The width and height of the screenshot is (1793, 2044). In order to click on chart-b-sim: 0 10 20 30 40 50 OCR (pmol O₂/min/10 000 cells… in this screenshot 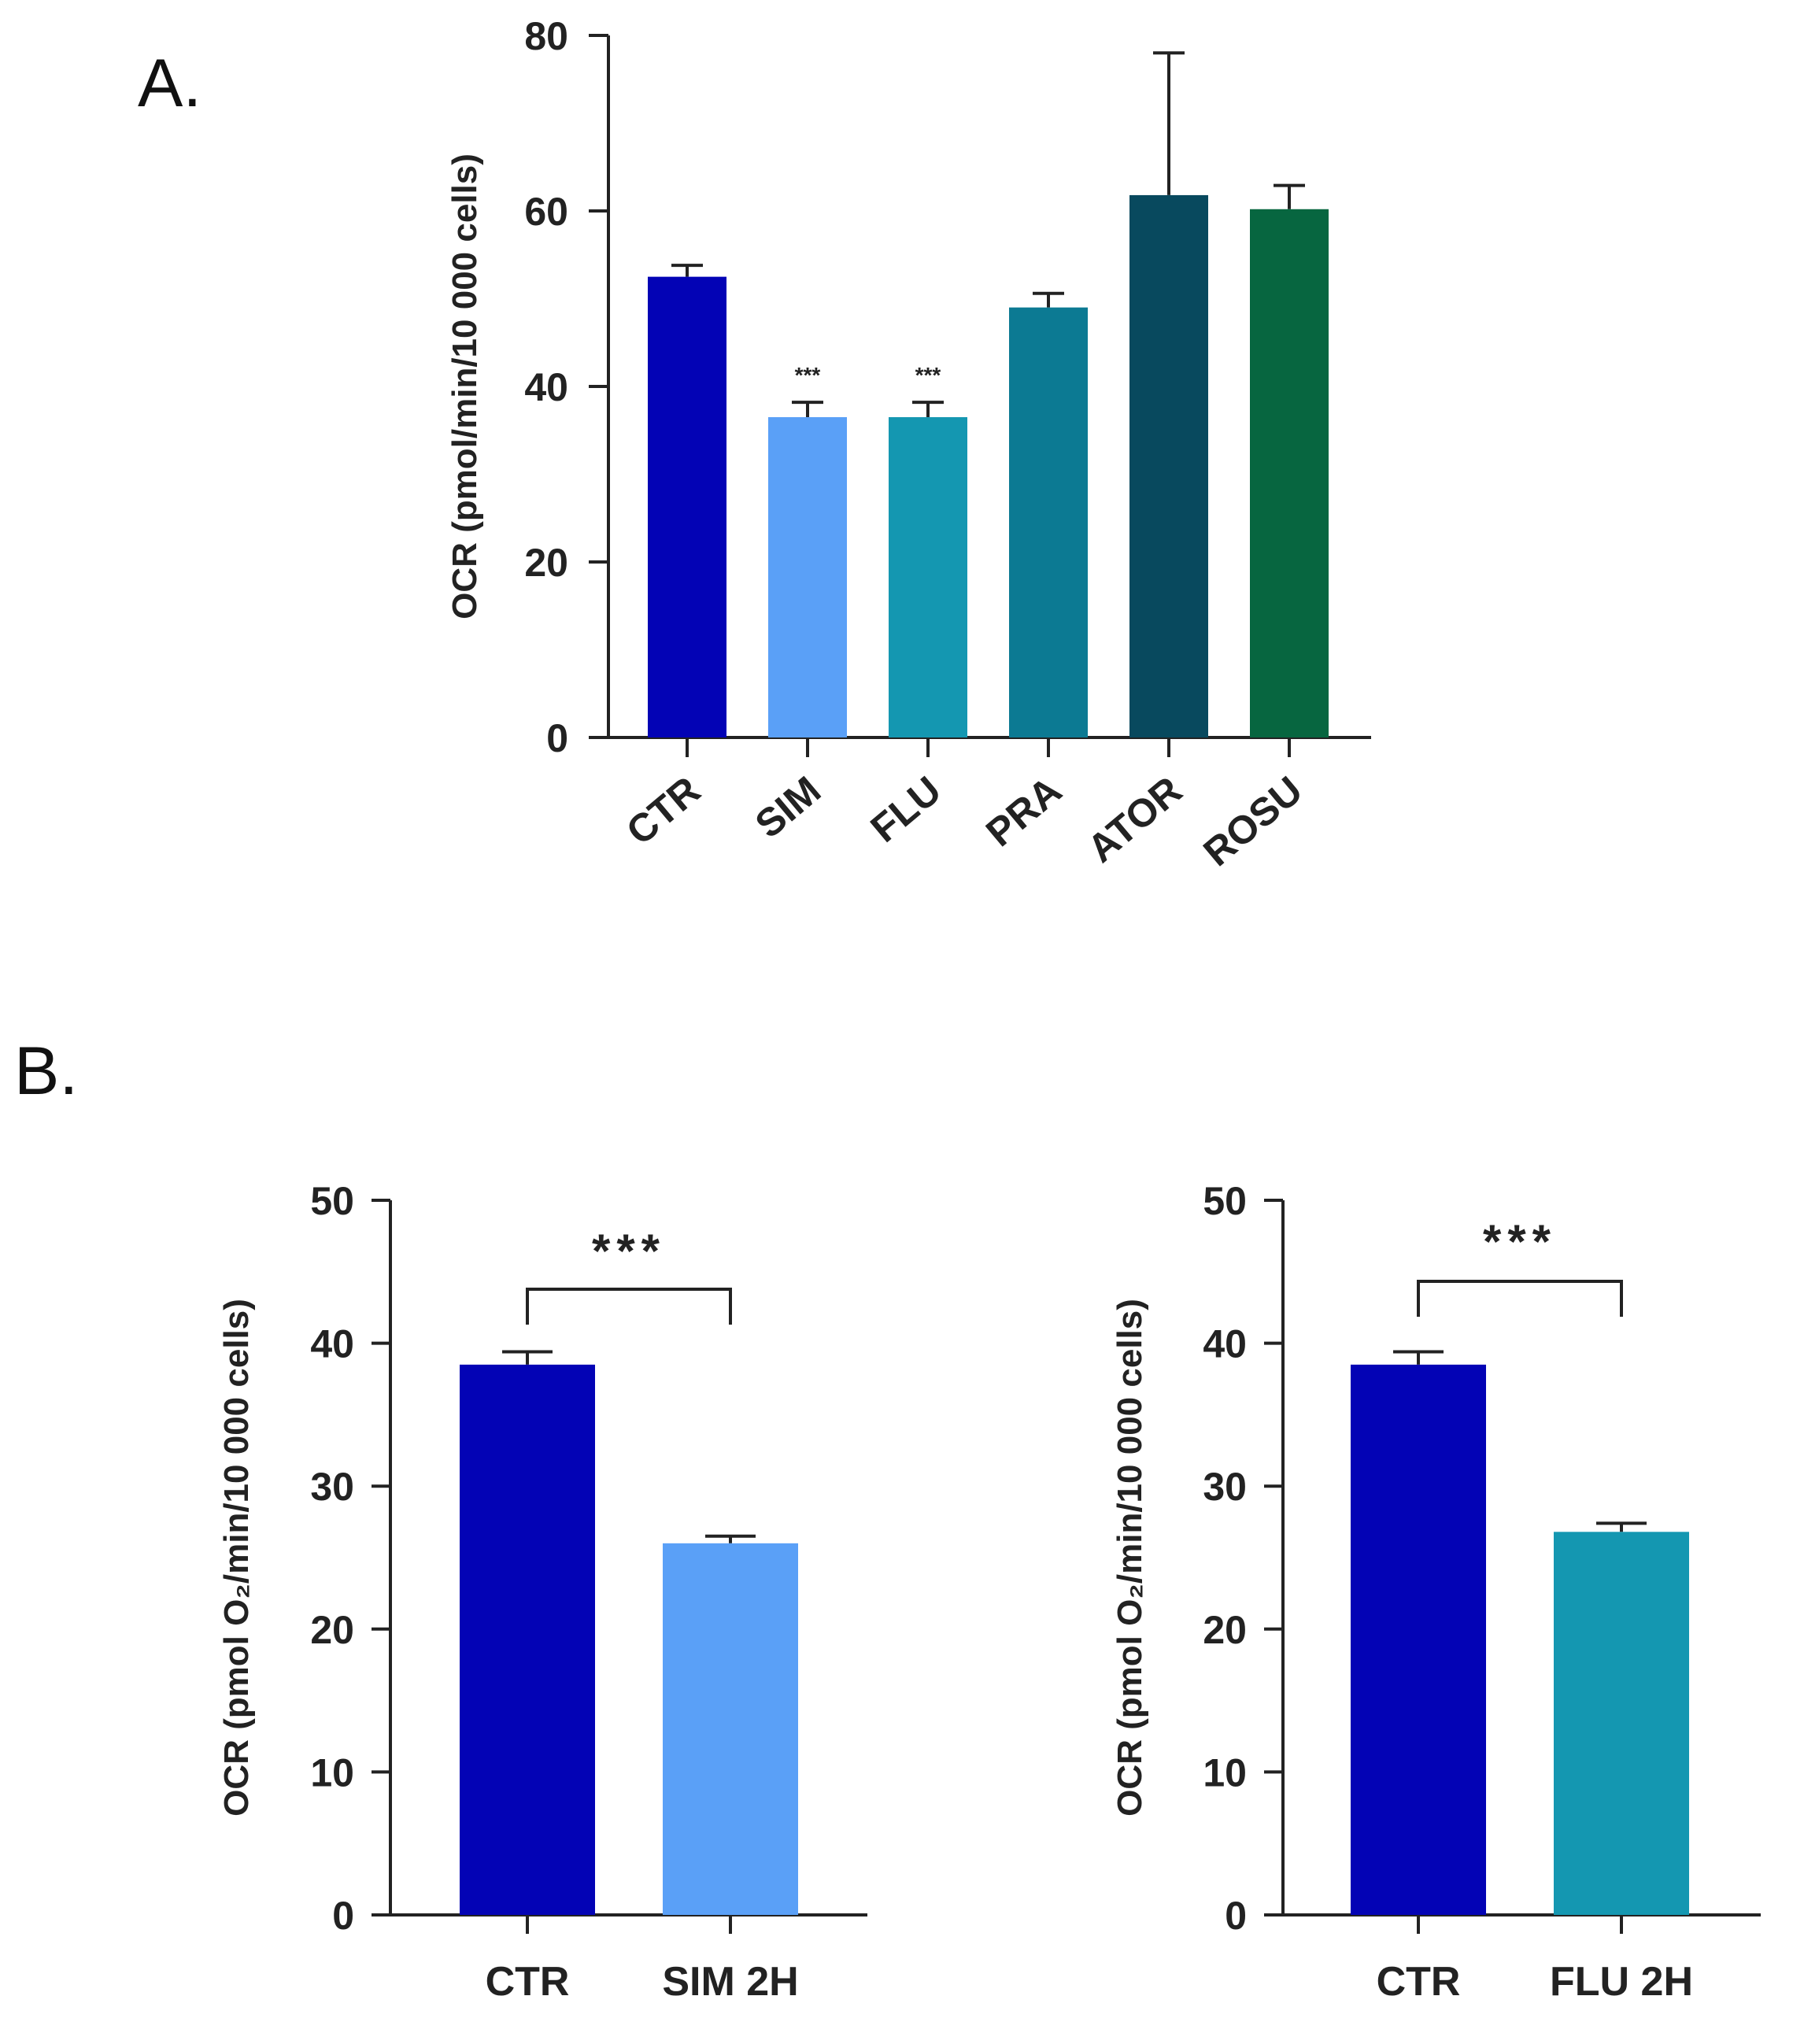, I will do `click(542, 1592)`.